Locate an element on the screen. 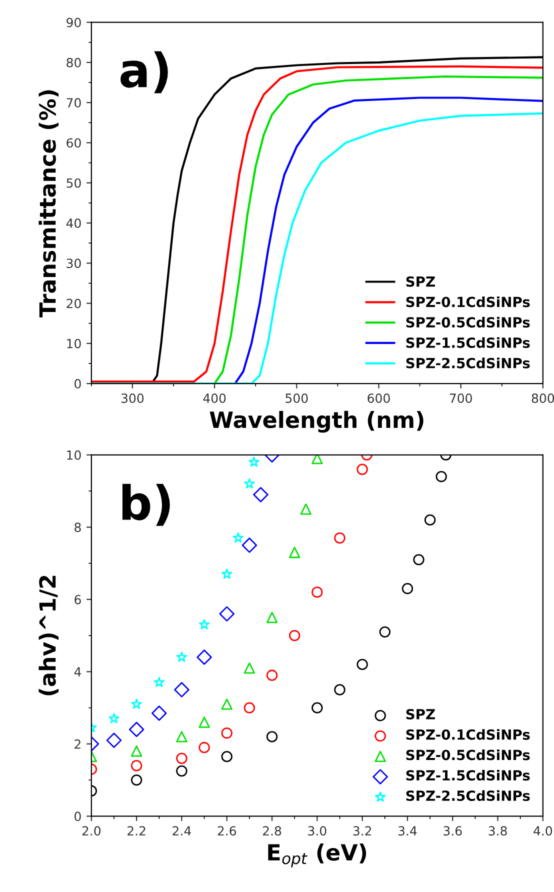 This screenshot has height=892, width=554. x-tick-label: 300 is located at coordinates (132, 398).